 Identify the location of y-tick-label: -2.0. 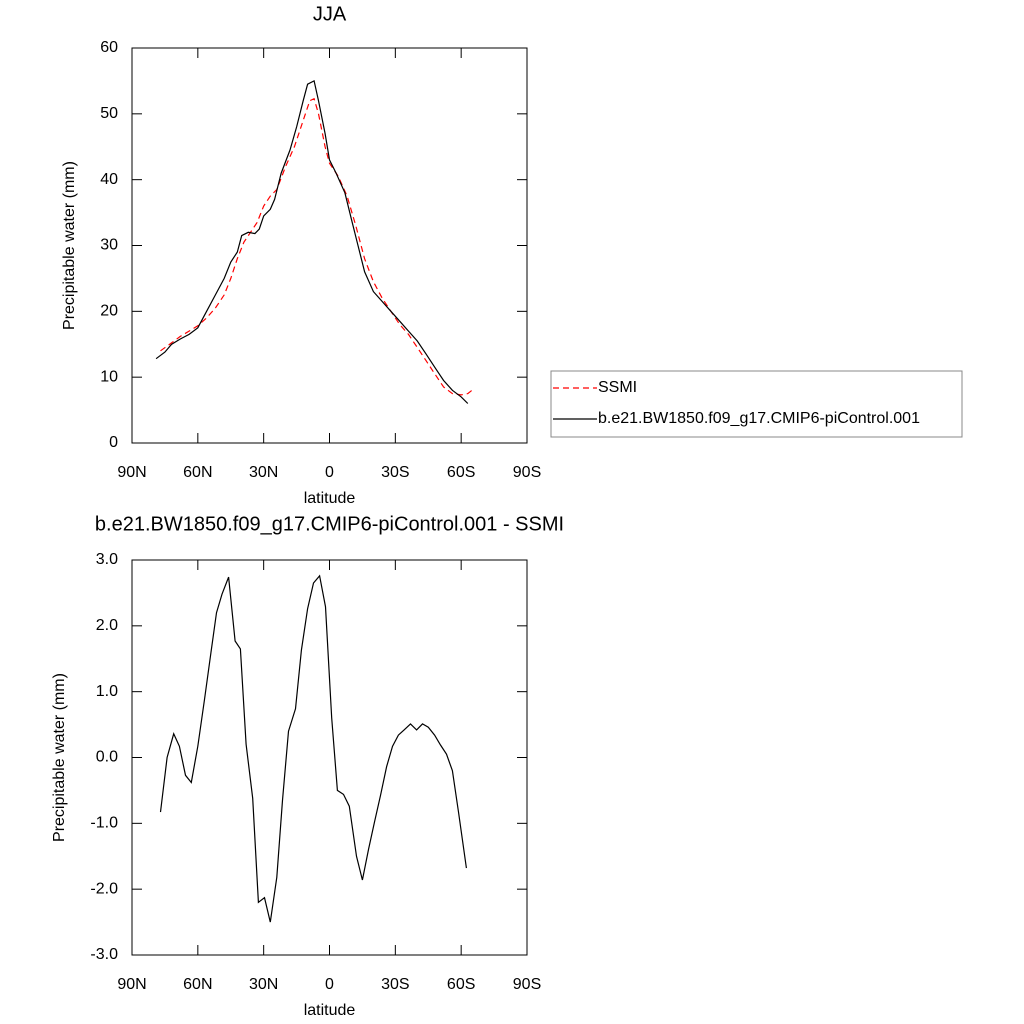
(104, 888).